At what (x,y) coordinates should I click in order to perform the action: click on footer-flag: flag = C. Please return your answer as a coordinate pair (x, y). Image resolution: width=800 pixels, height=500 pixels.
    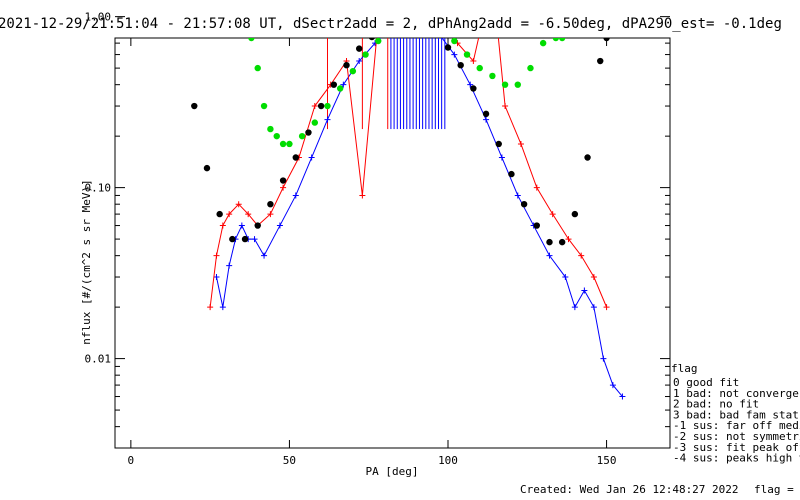
    Looking at the image, I should click on (777, 489).